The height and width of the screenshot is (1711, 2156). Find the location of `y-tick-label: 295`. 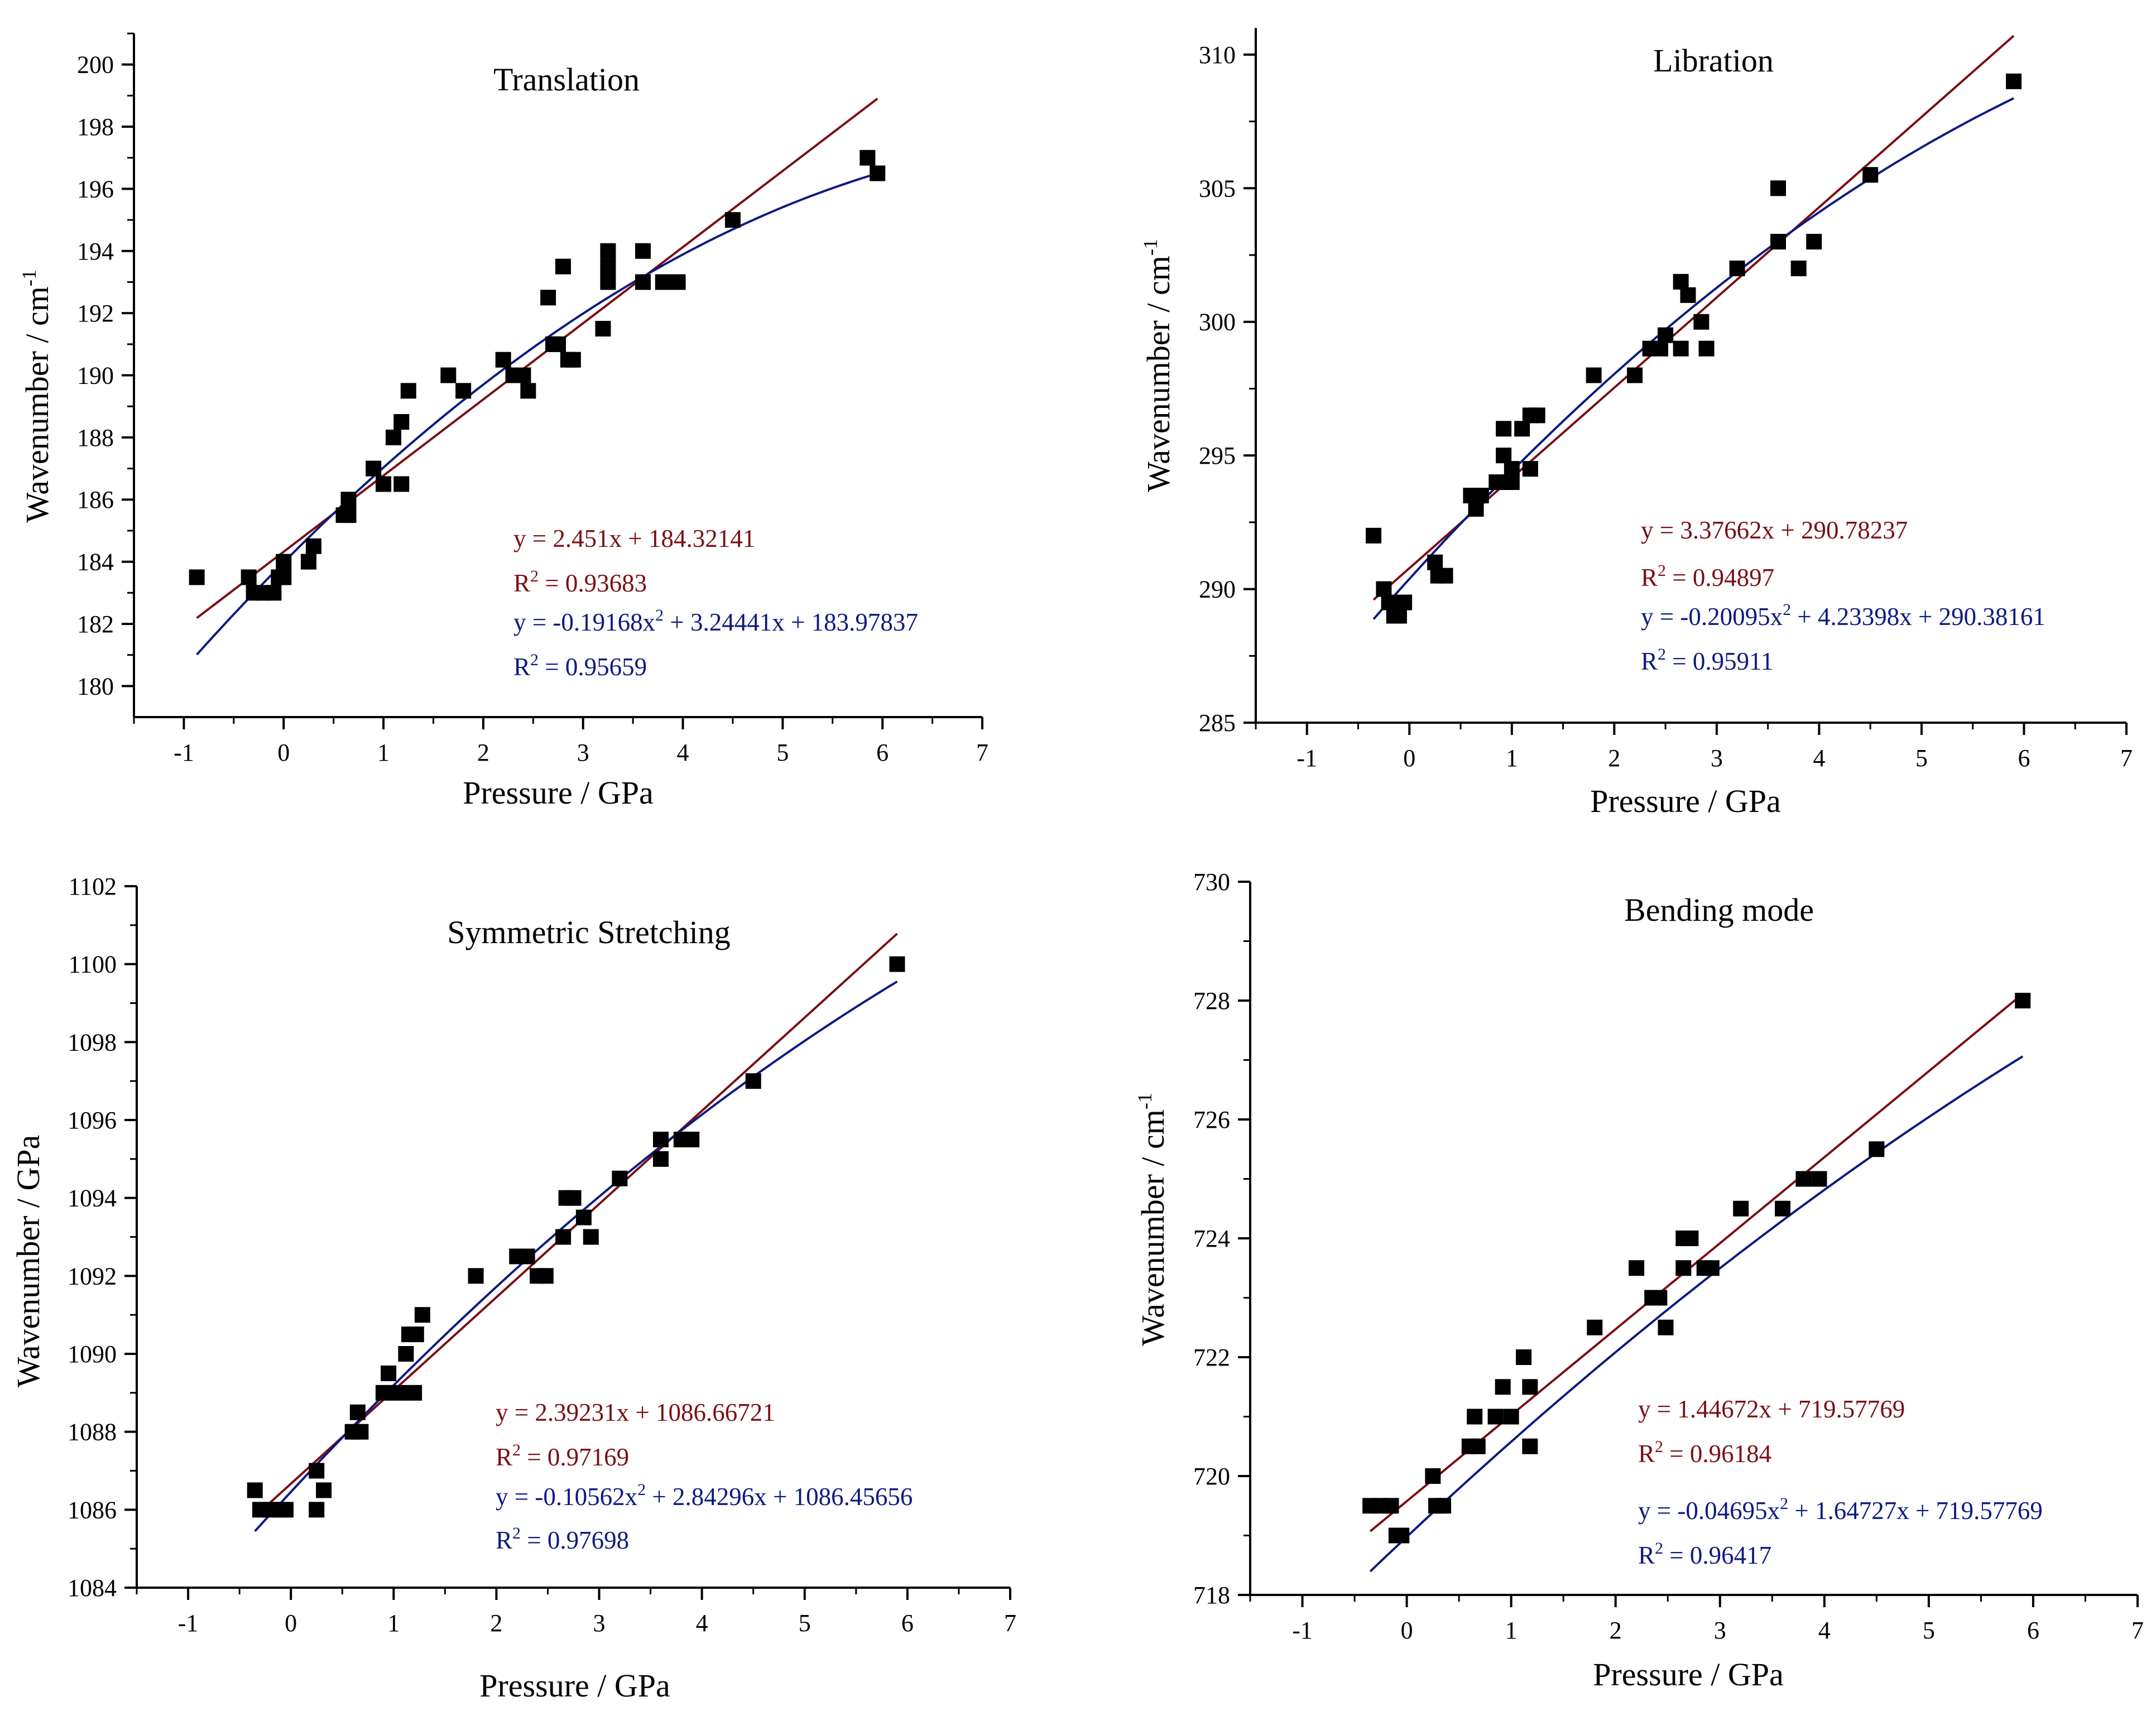

y-tick-label: 295 is located at coordinates (1217, 456).